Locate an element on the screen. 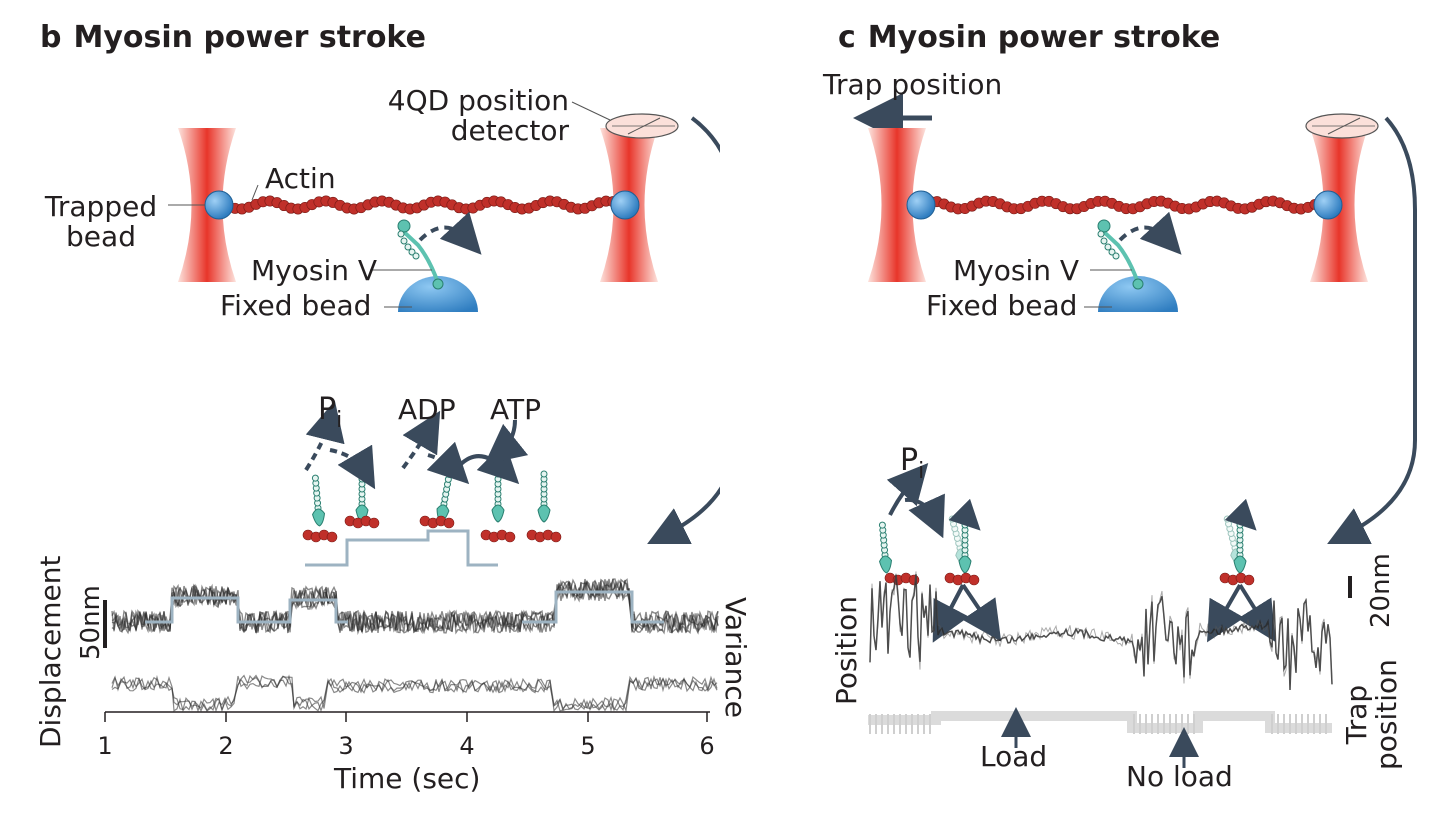  no-load-label: No load is located at coordinates (1179, 776).